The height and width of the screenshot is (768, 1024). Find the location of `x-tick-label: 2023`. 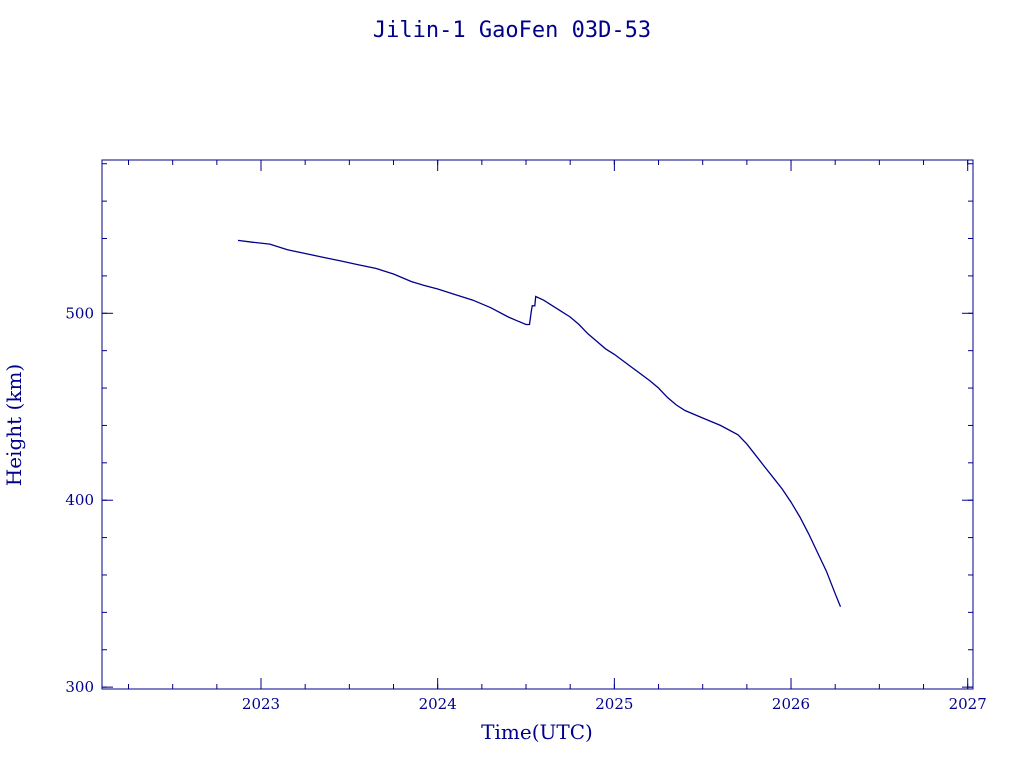

x-tick-label: 2023 is located at coordinates (261, 704).